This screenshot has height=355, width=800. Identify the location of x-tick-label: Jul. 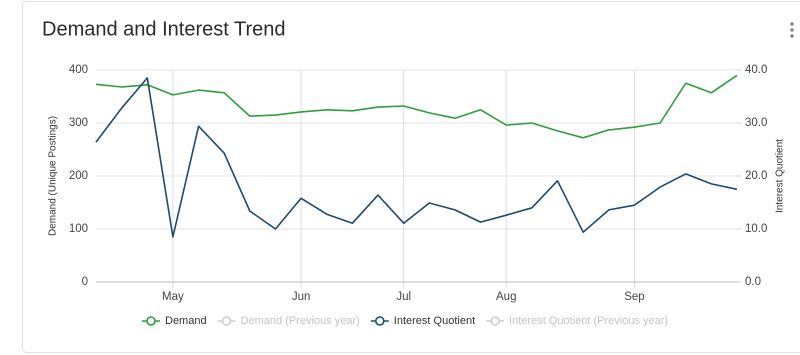
(403, 297).